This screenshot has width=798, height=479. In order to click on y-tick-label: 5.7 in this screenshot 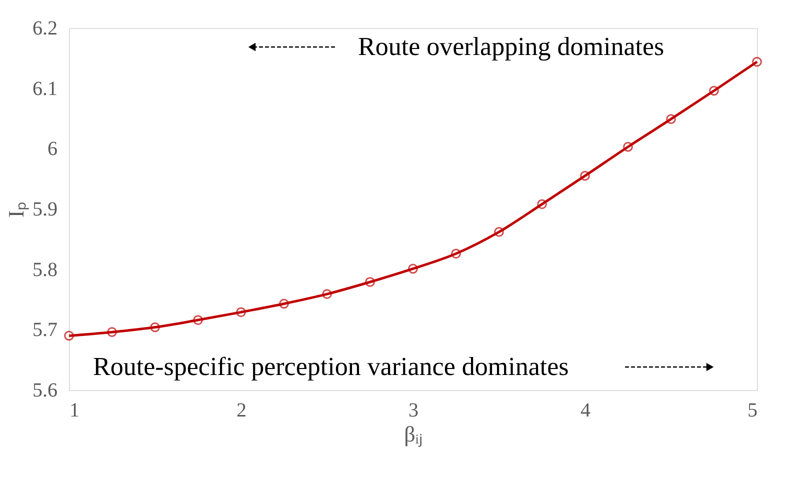, I will do `click(45, 330)`.